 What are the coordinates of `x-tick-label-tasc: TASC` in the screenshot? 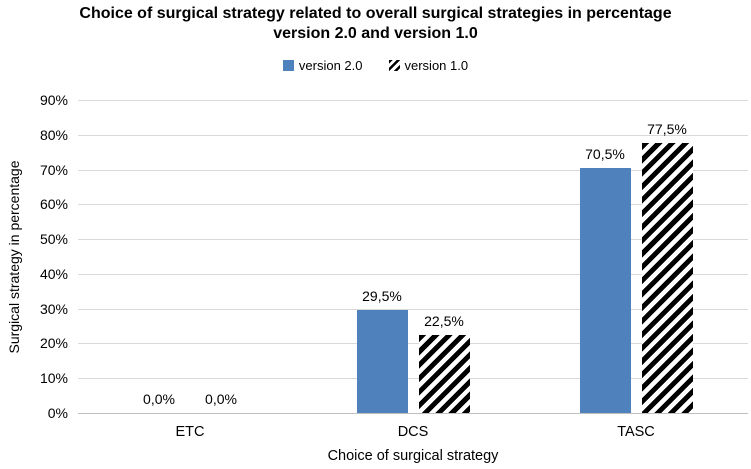 It's located at (636, 432).